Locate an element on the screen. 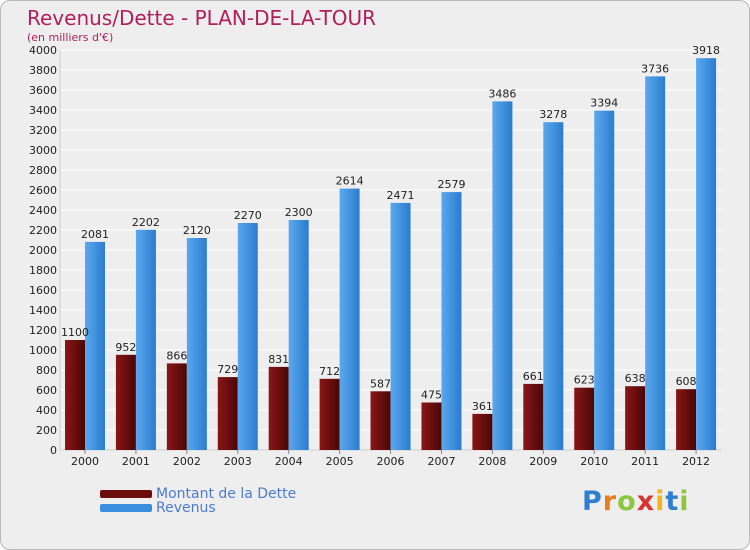 Image resolution: width=750 pixels, height=550 pixels. y-tick-label: 400 is located at coordinates (46, 410).